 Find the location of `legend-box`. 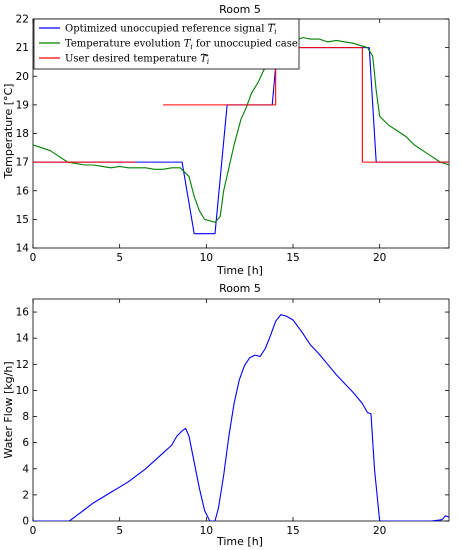

legend-box is located at coordinates (166, 44).